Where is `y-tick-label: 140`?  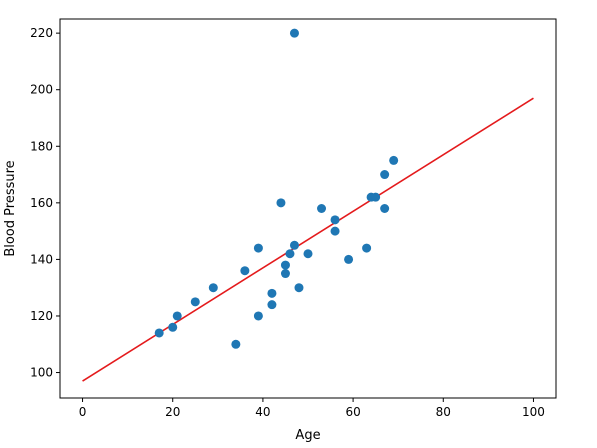 y-tick-label: 140 is located at coordinates (41, 259).